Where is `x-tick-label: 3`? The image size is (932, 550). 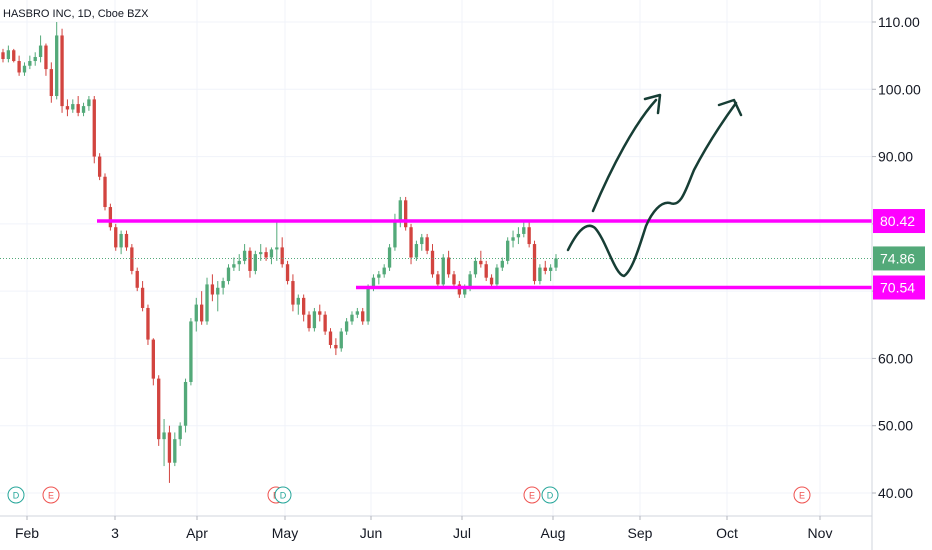
x-tick-label: 3 is located at coordinates (115, 533).